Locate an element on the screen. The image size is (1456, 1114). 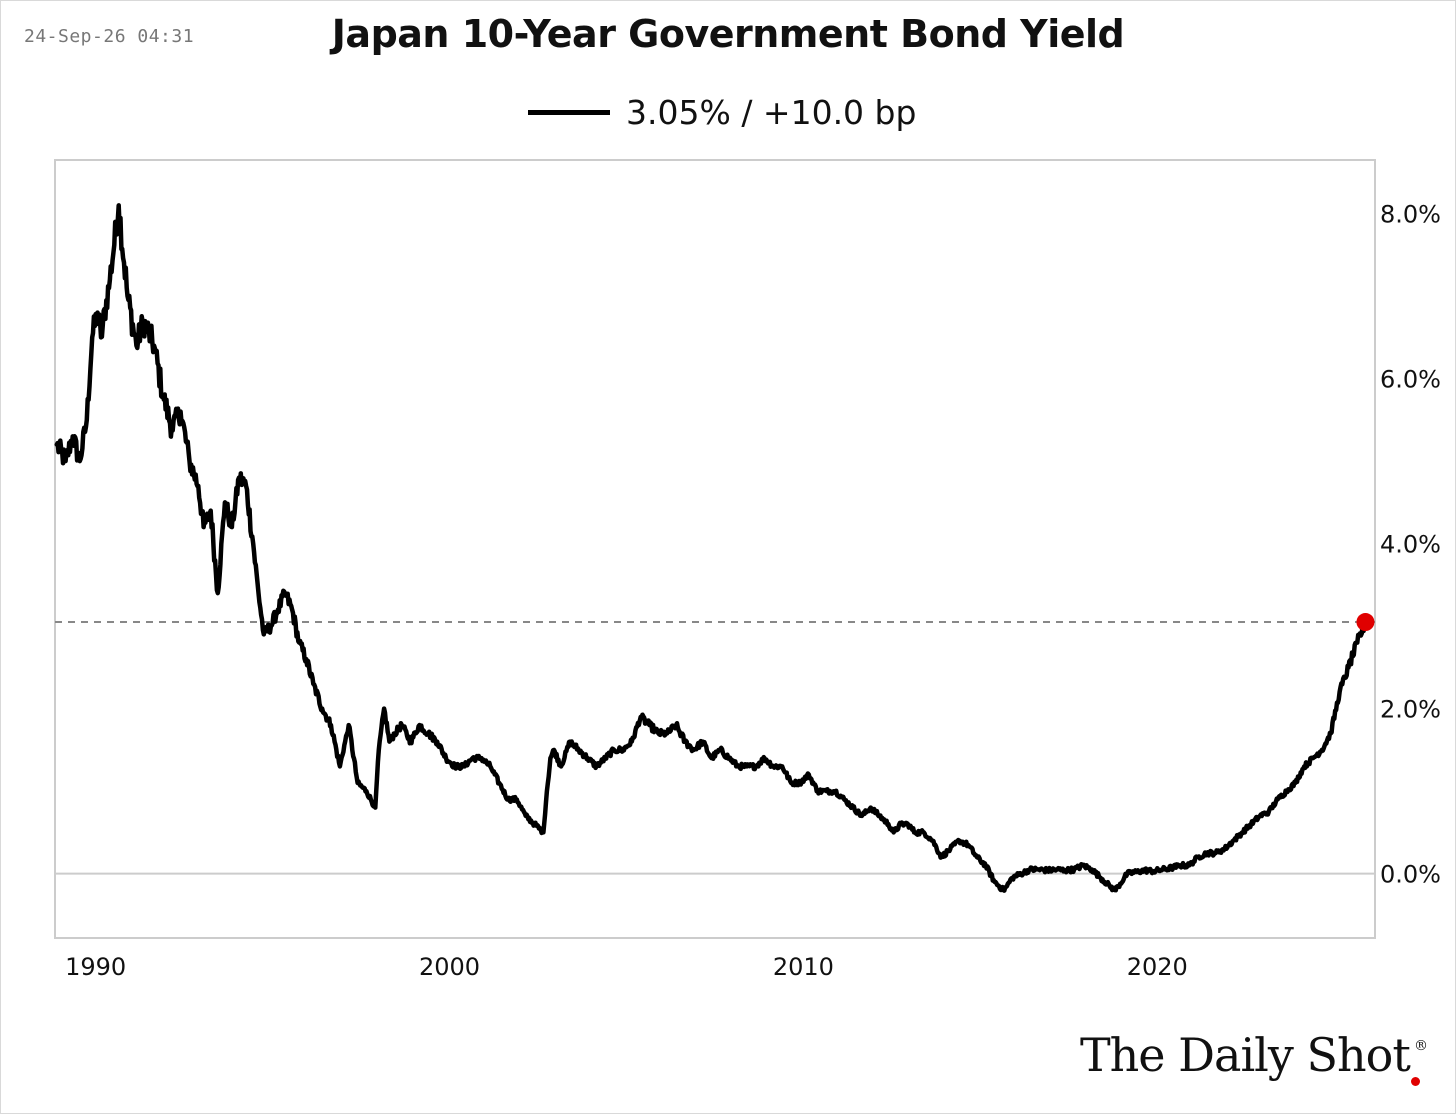
x-tick-label: 1990 is located at coordinates (95, 967).